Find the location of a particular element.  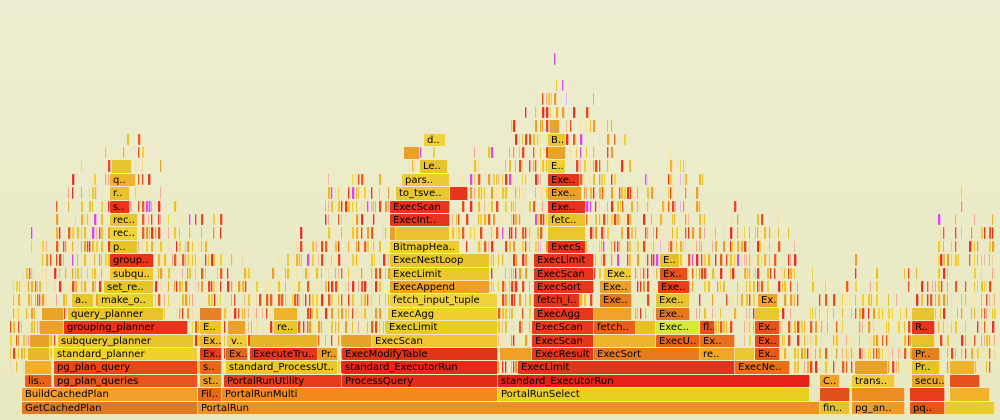

flame-frame: ExecU.. is located at coordinates (678, 340).